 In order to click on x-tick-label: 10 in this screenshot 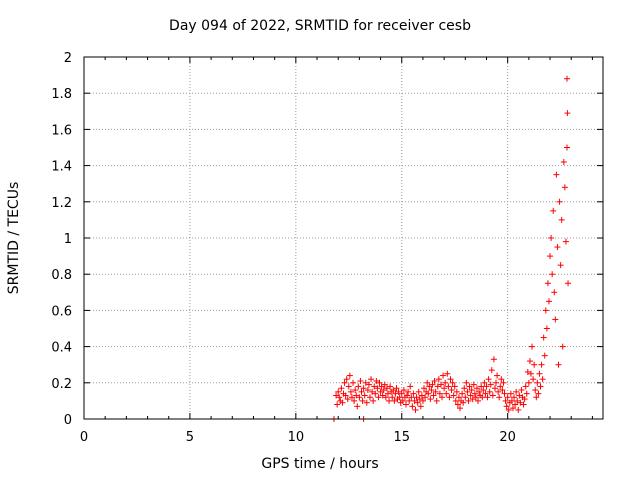, I will do `click(296, 437)`.